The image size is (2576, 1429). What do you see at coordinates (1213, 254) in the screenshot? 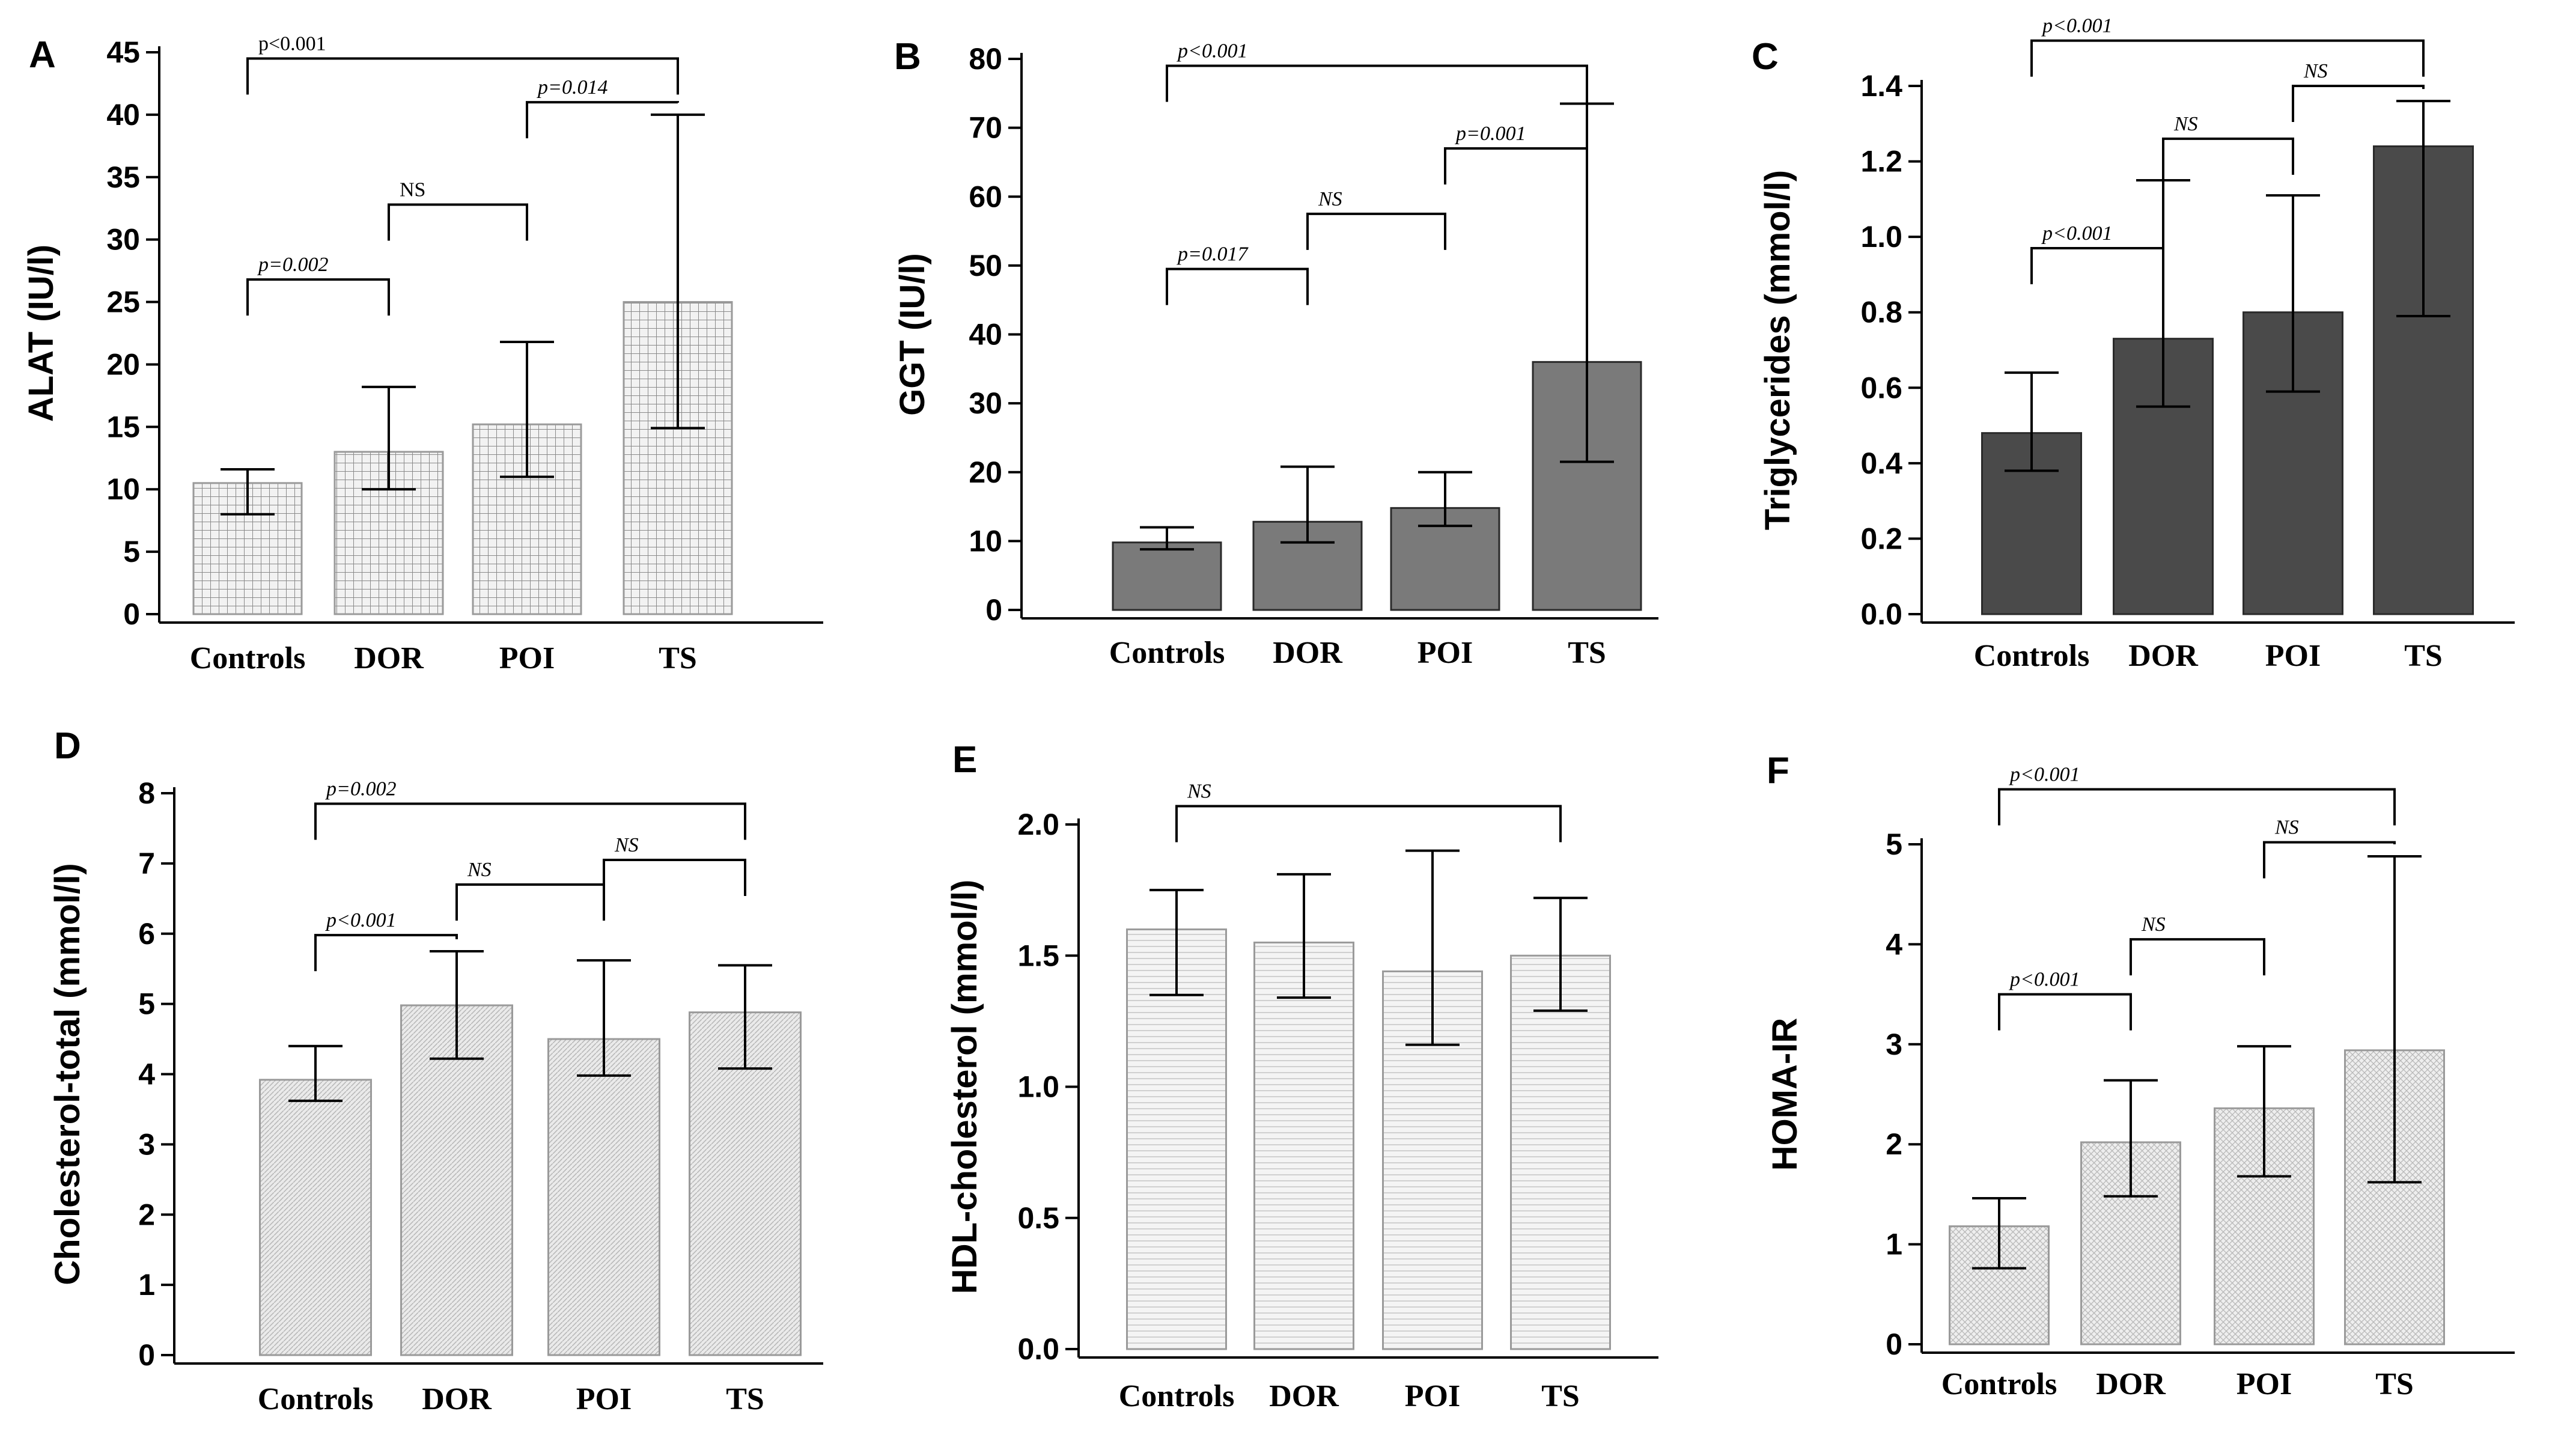
I see `significance-label: p=0.017` at bounding box center [1213, 254].